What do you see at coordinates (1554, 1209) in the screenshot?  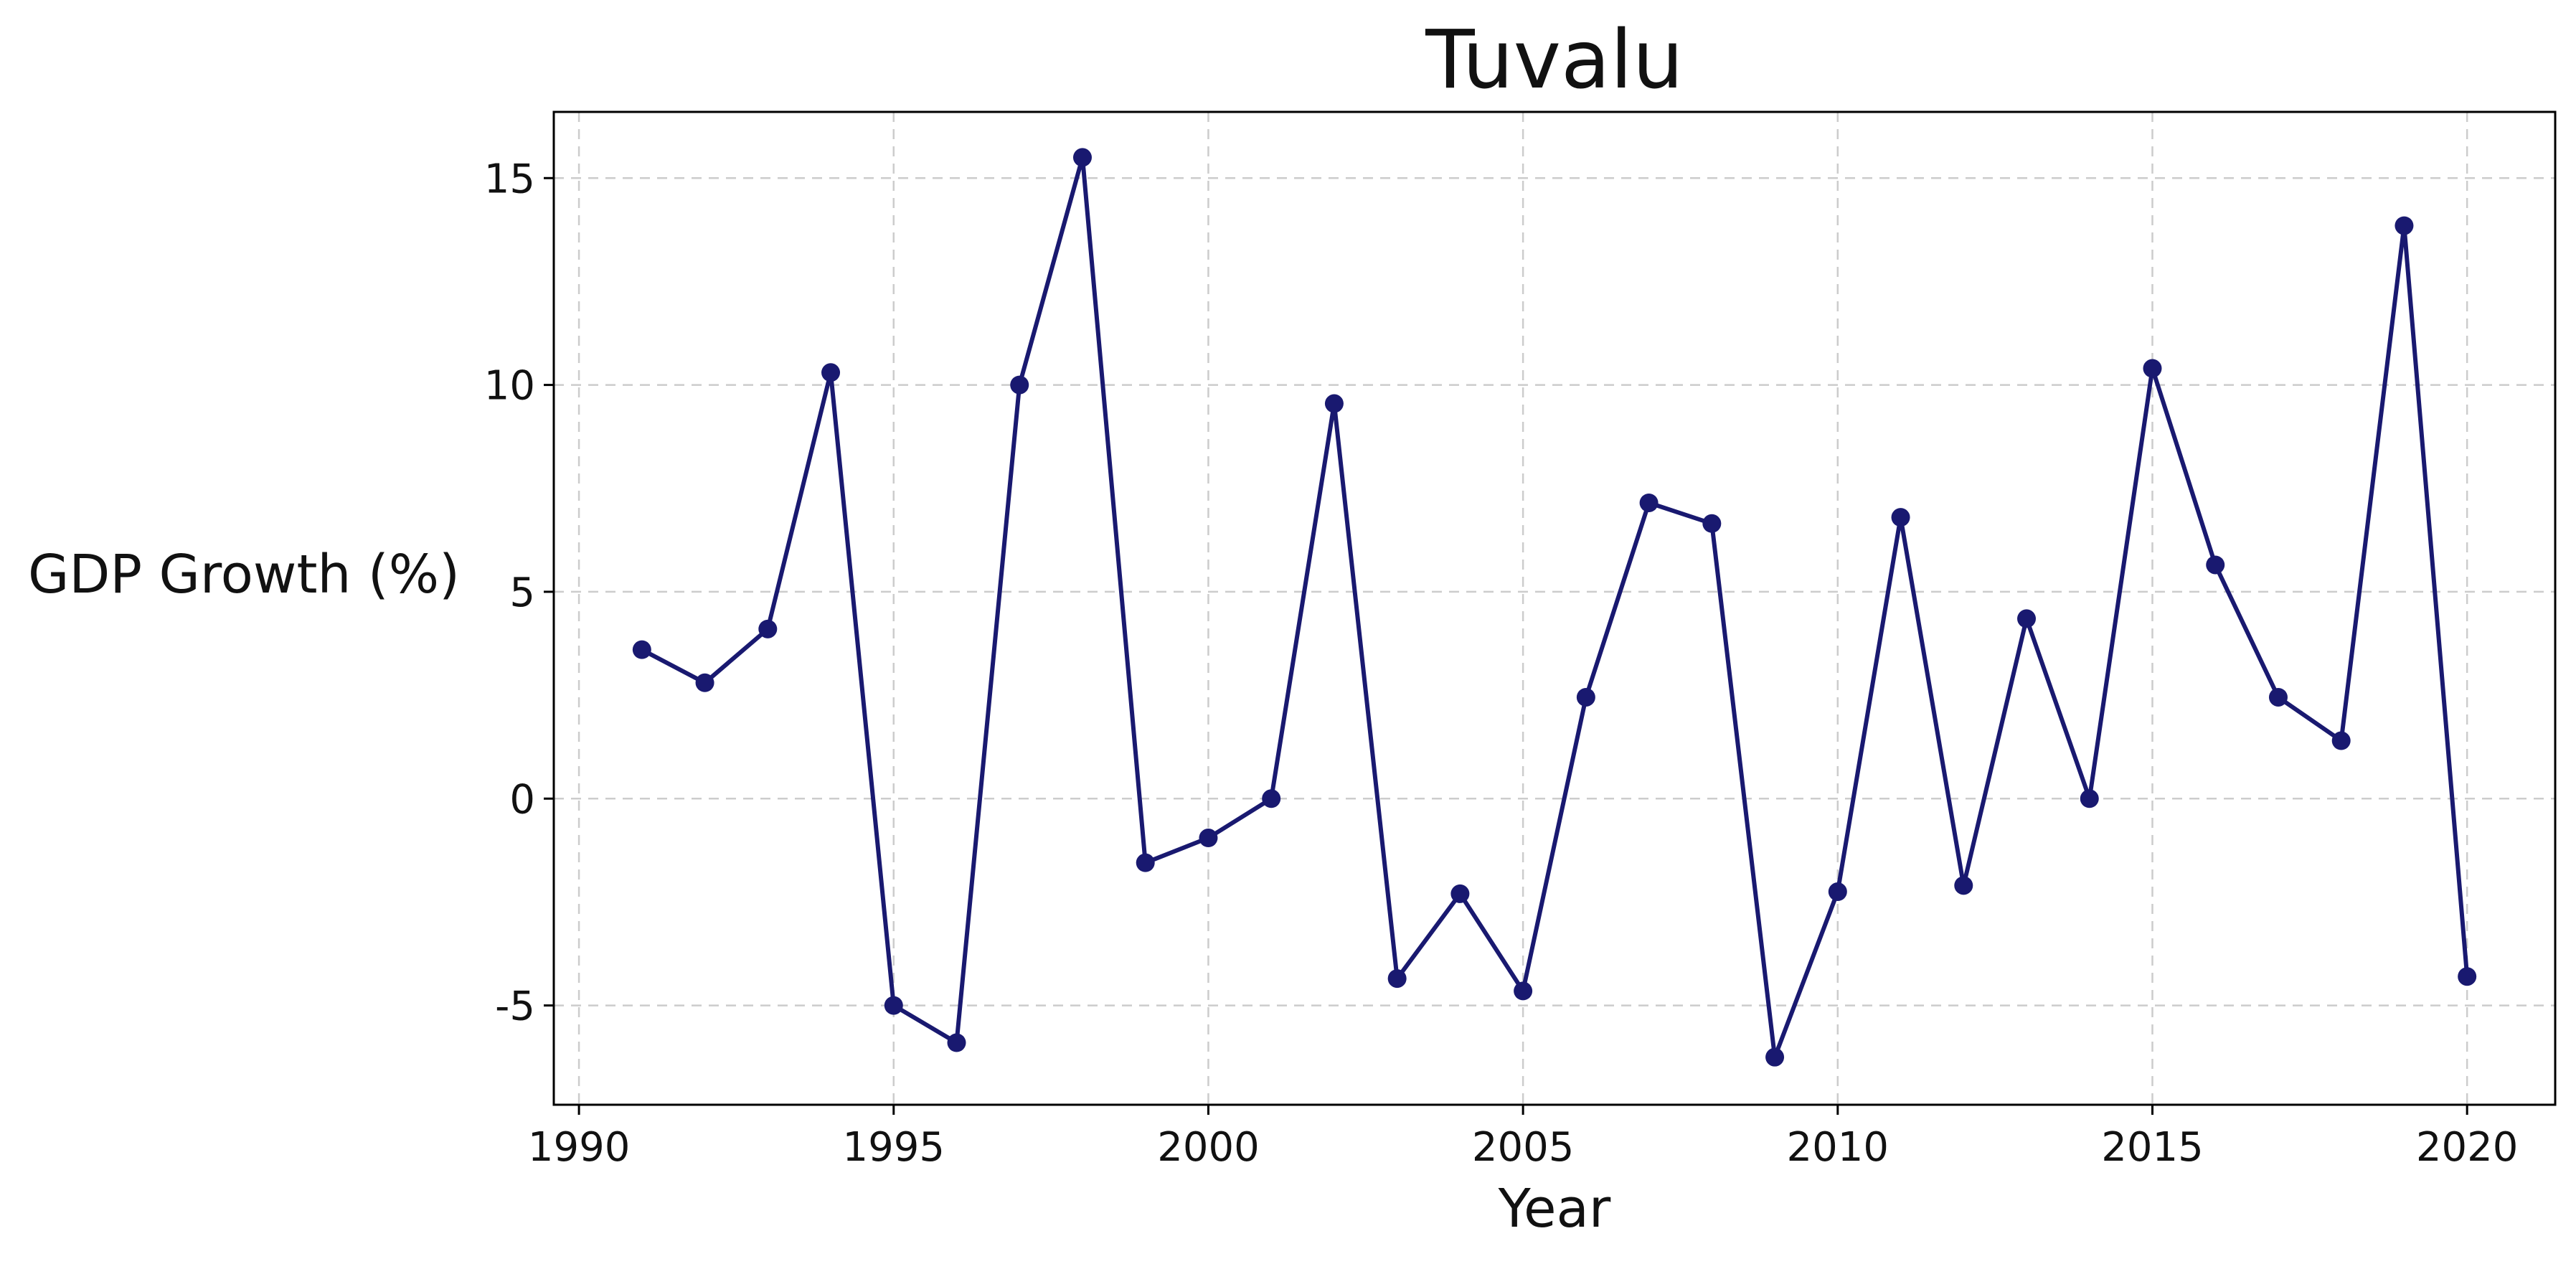 I see `x-axis-label: Year` at bounding box center [1554, 1209].